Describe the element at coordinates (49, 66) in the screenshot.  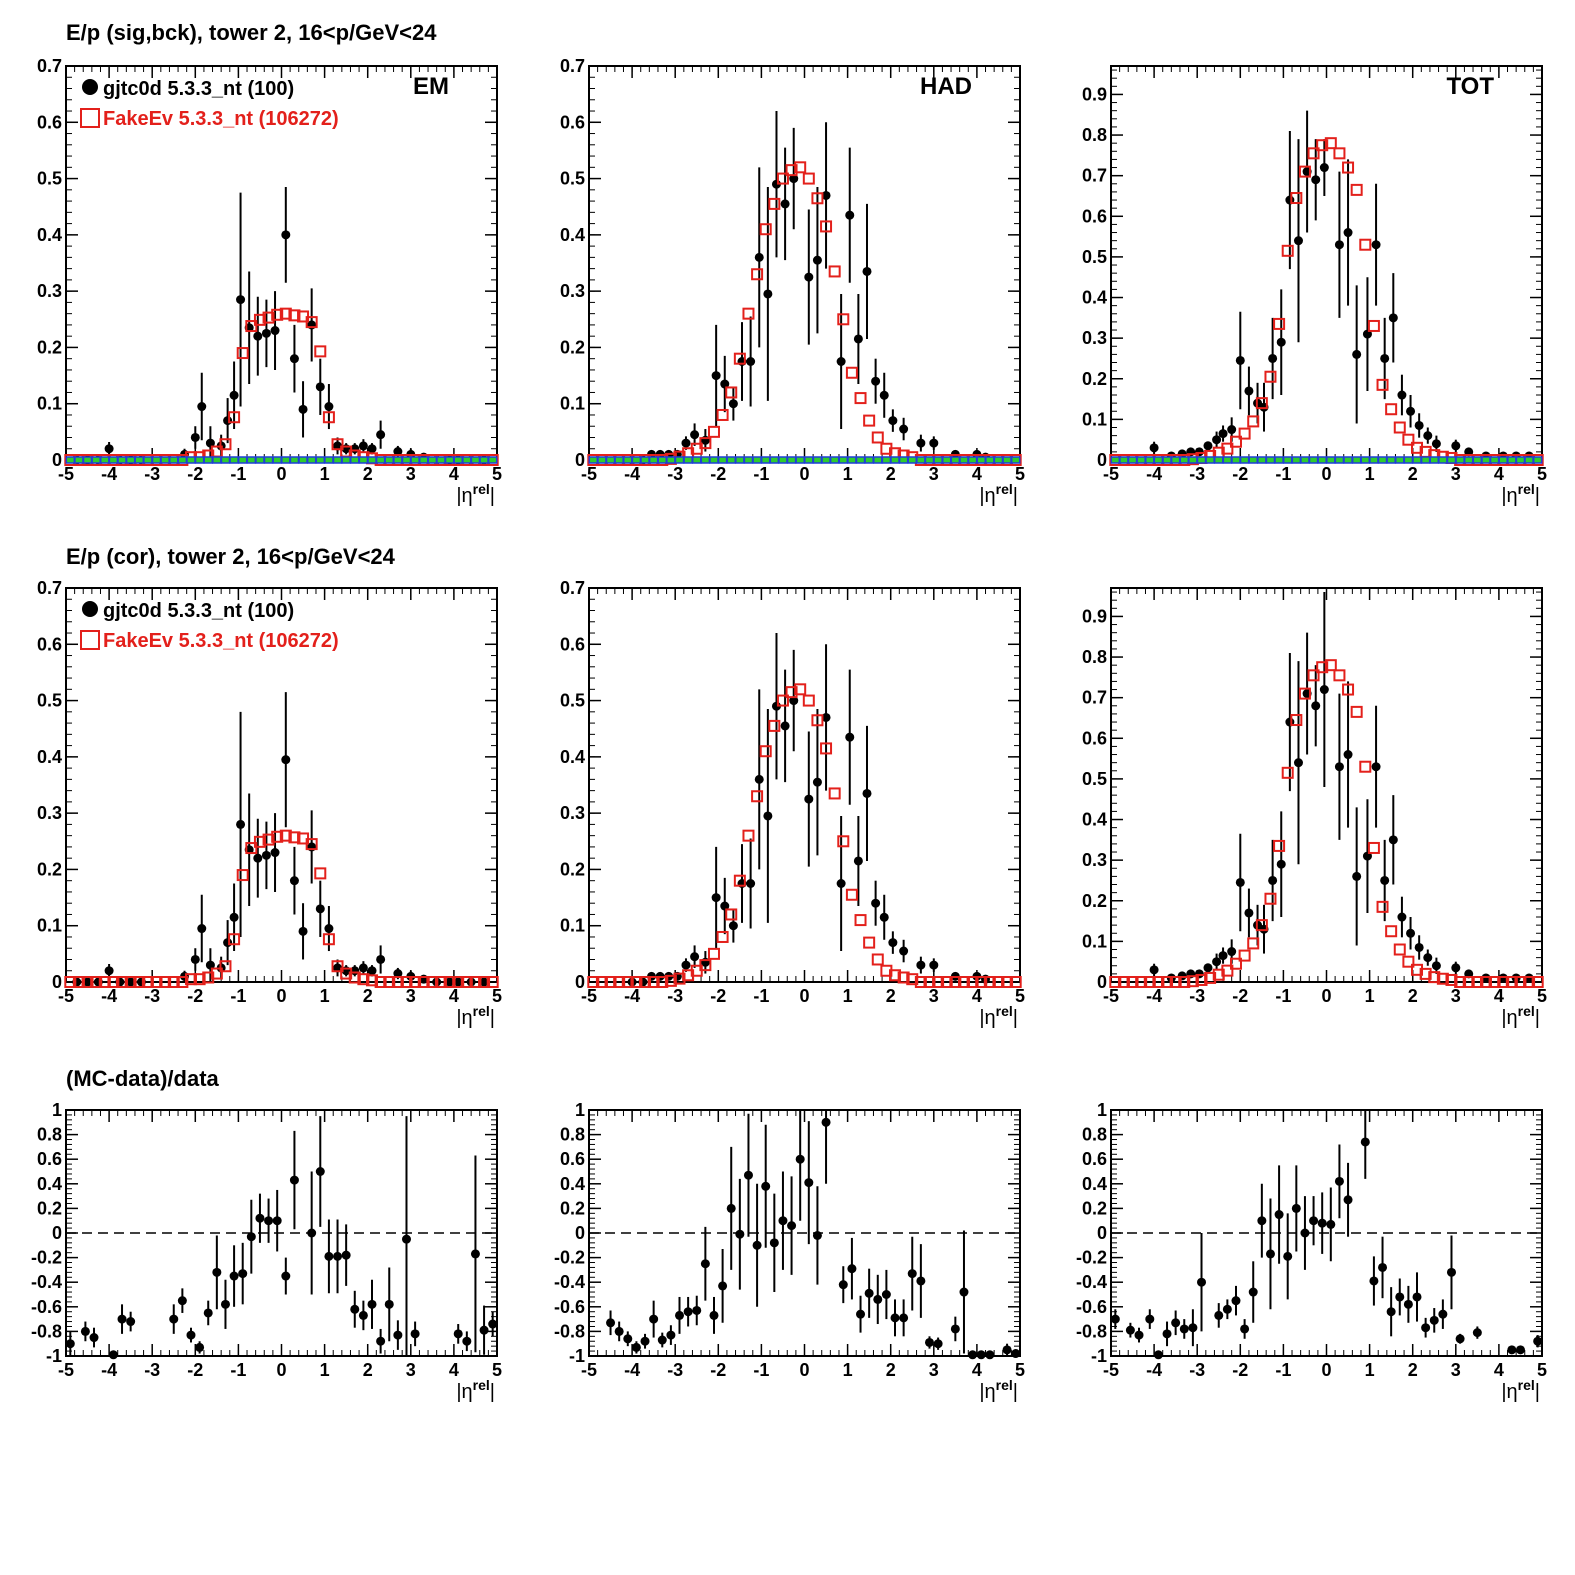
I see `y-tick-label: 0.7` at that location.